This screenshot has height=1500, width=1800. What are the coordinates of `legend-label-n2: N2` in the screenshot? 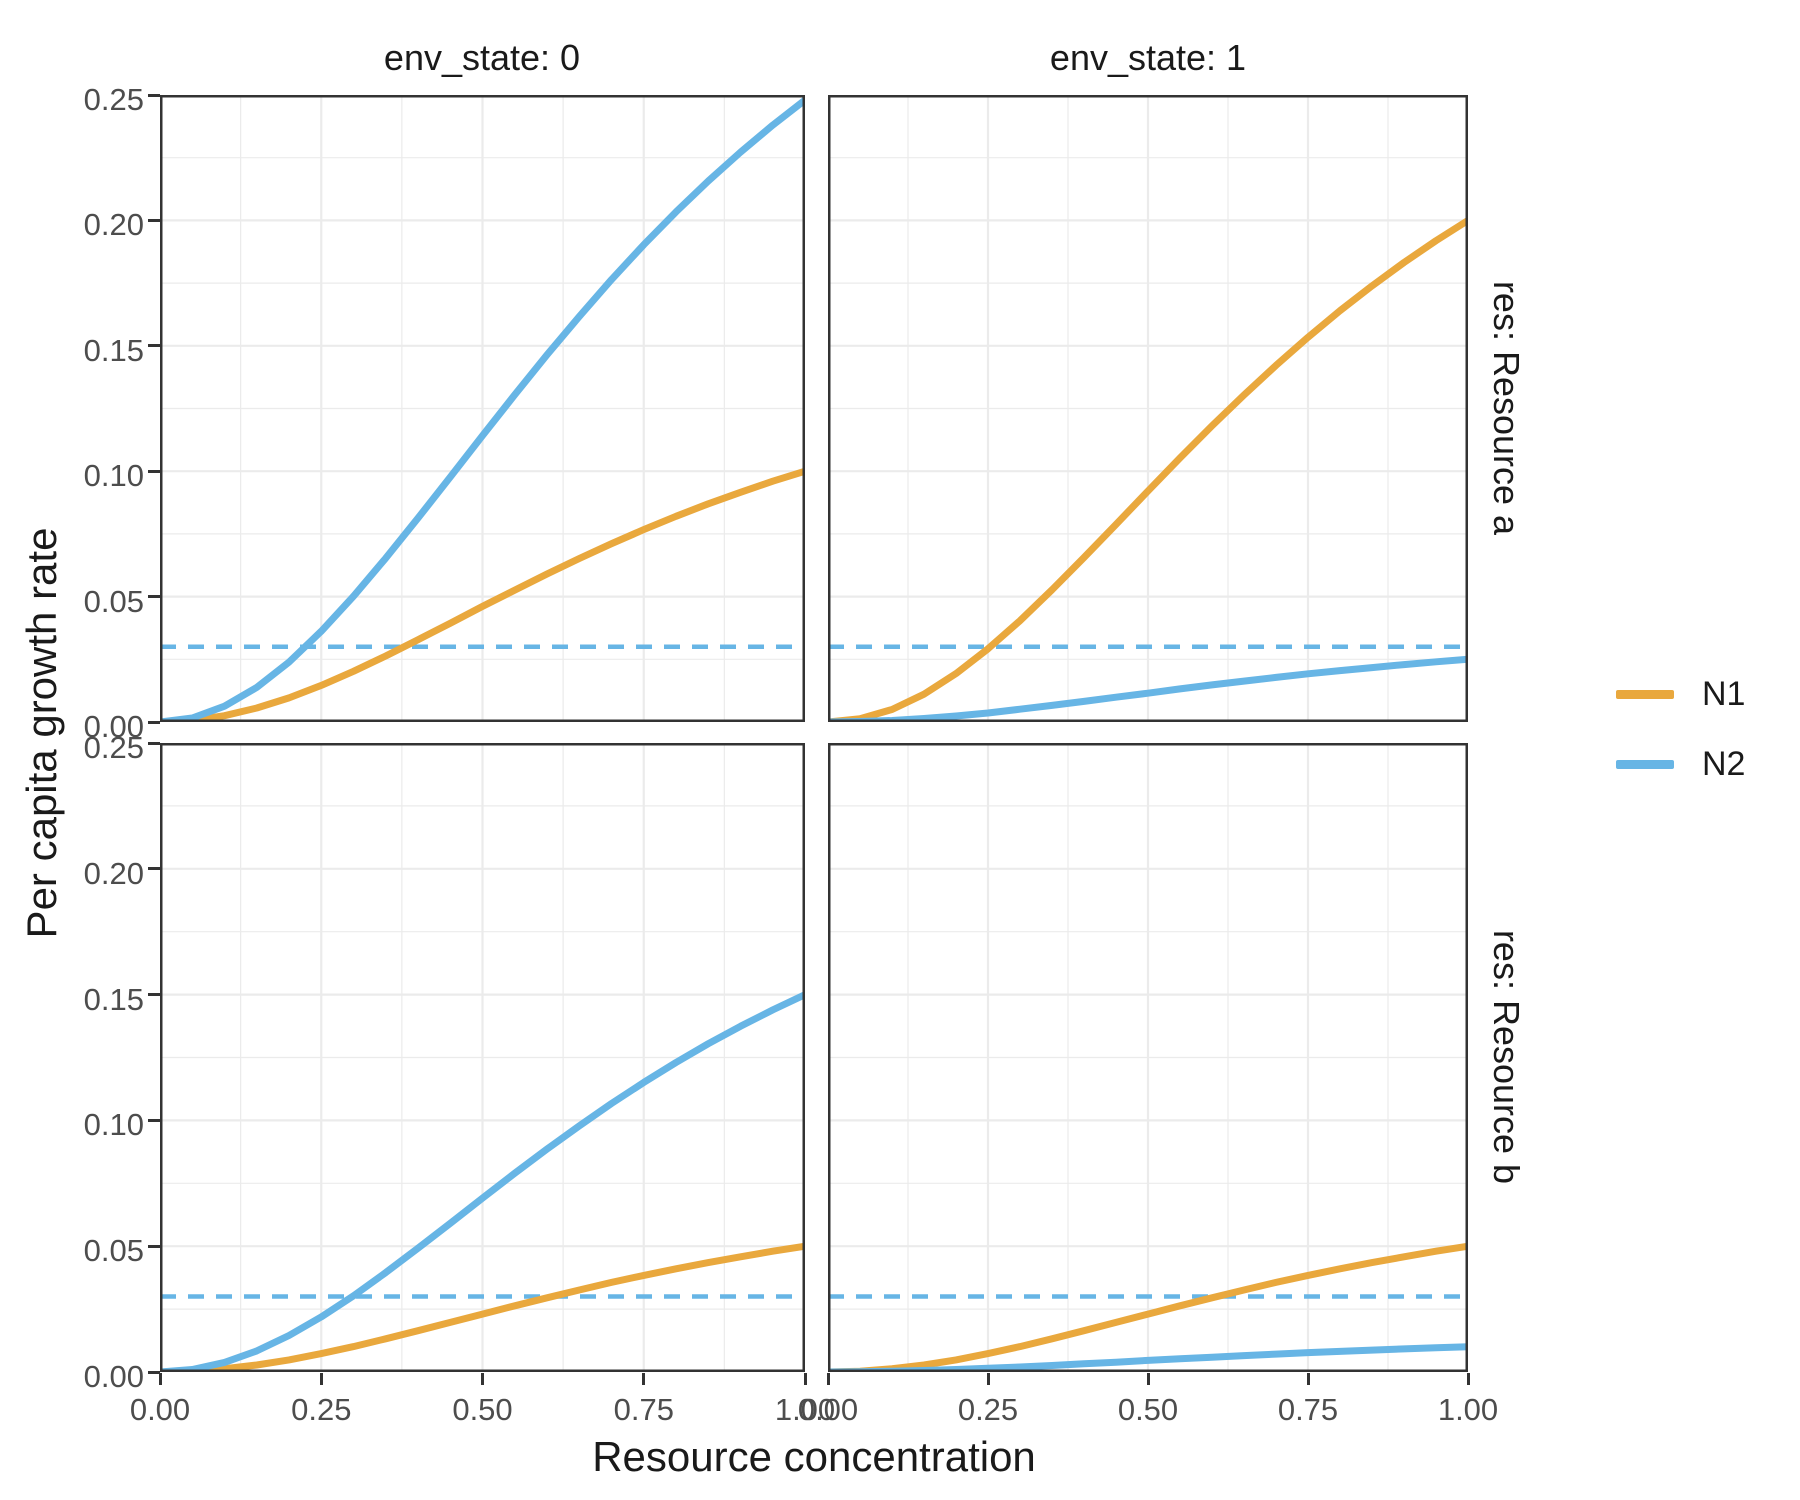 It's located at (1724, 764).